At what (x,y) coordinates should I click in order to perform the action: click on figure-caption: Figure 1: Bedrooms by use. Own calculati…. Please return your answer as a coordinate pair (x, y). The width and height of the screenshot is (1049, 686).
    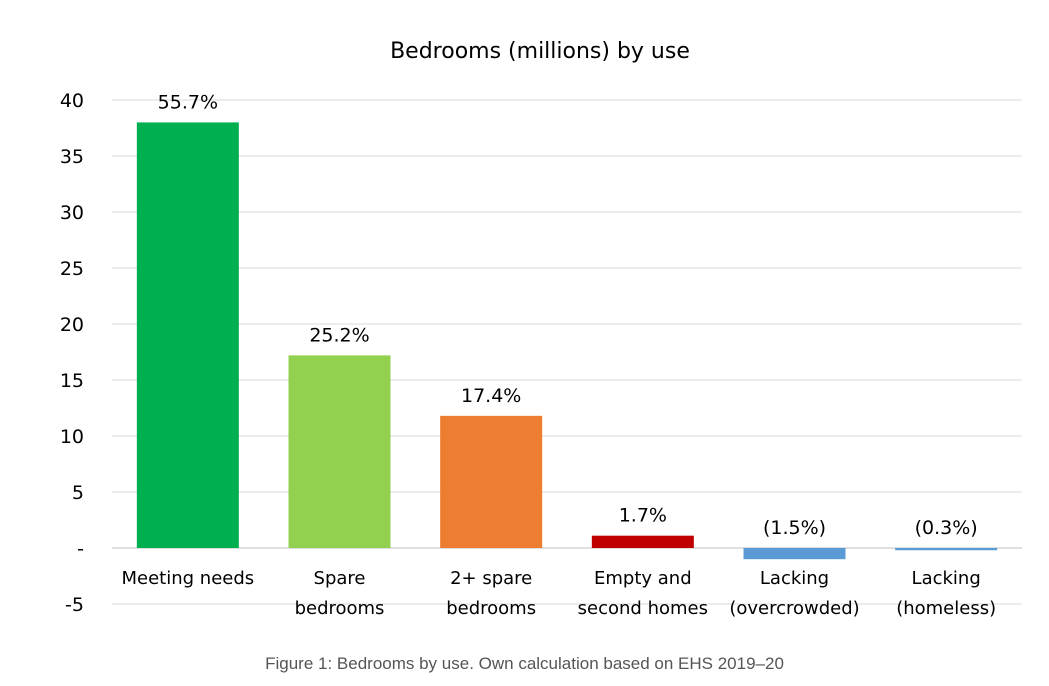
    Looking at the image, I should click on (524, 663).